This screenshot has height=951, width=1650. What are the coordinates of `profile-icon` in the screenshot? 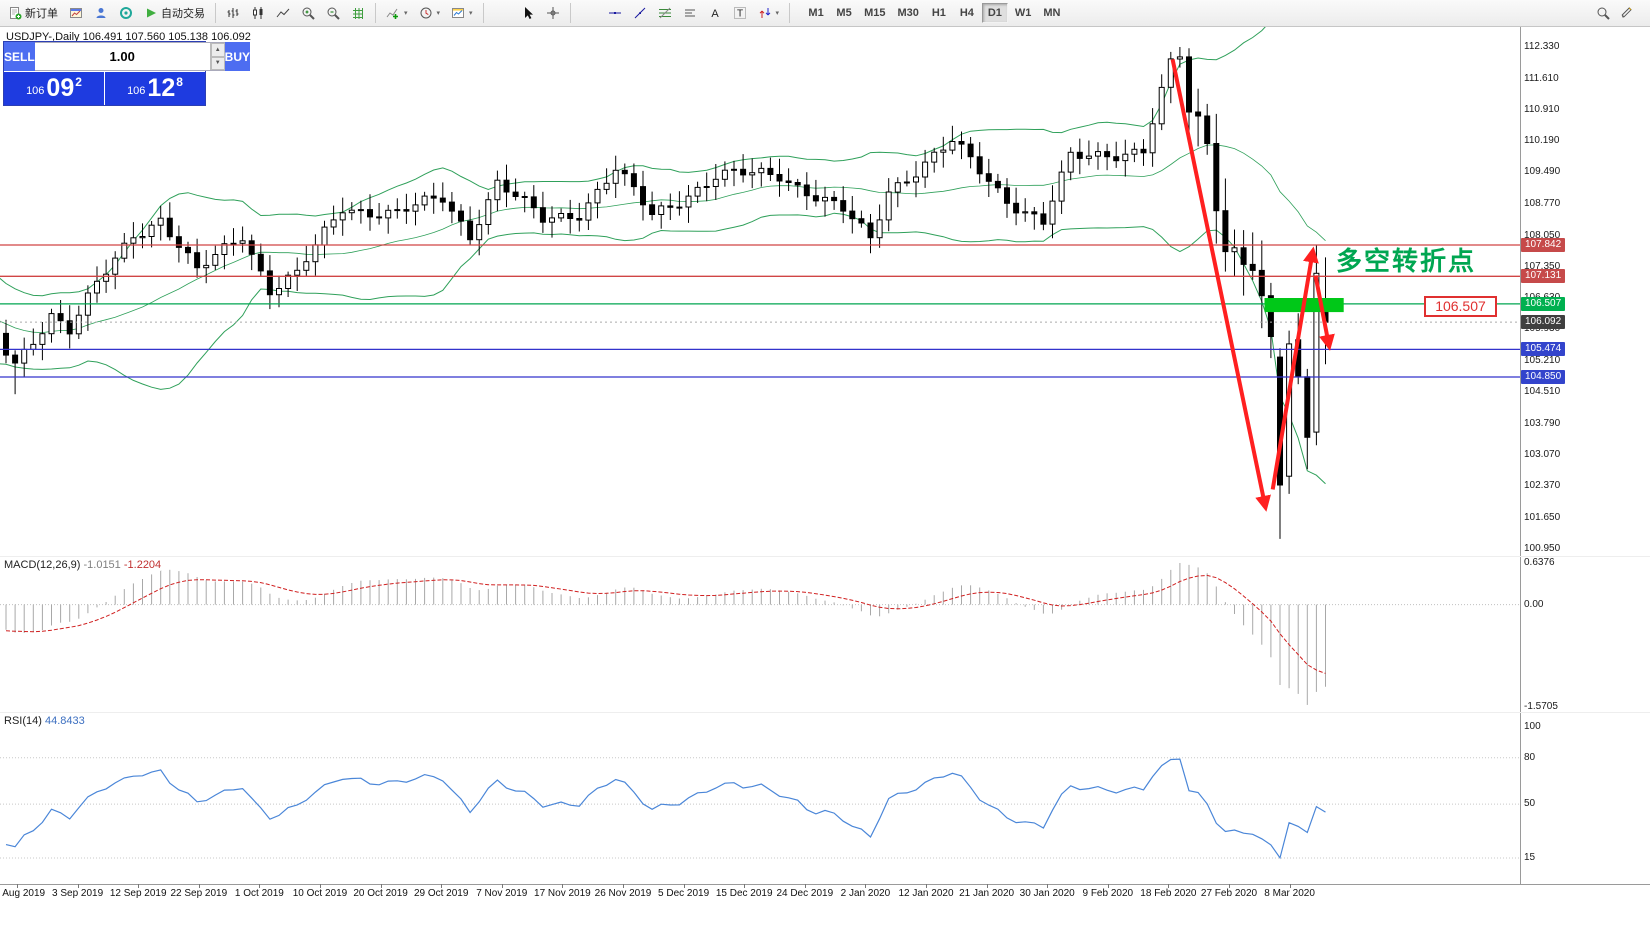 It's located at (101, 13).